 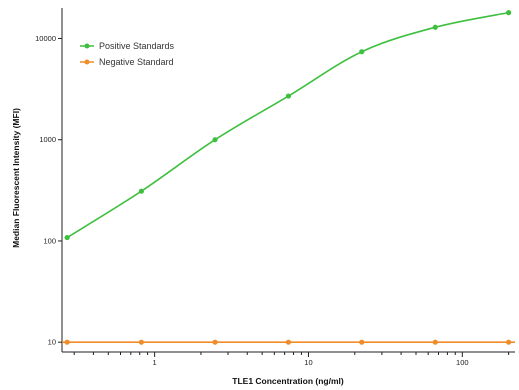 I want to click on x-tick-label: 1, so click(x=155, y=362).